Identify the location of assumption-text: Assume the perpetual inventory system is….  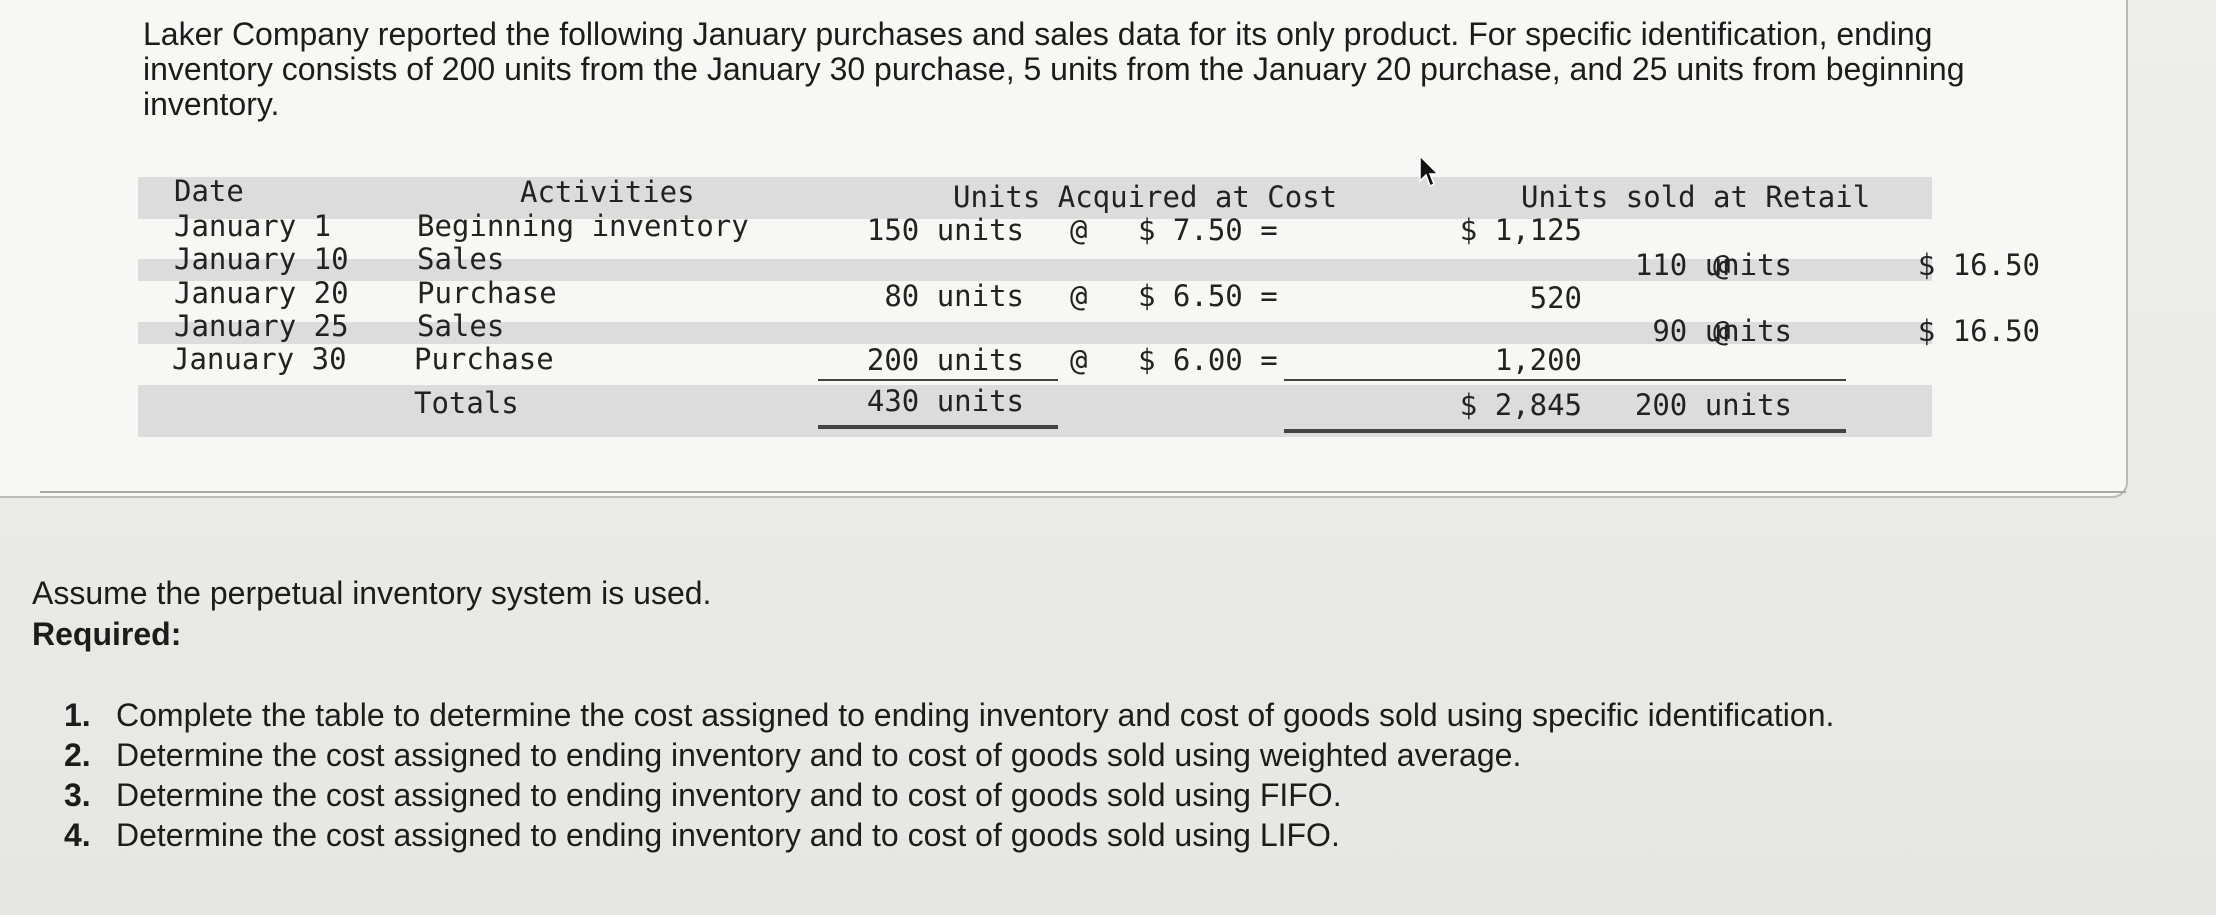
(372, 593).